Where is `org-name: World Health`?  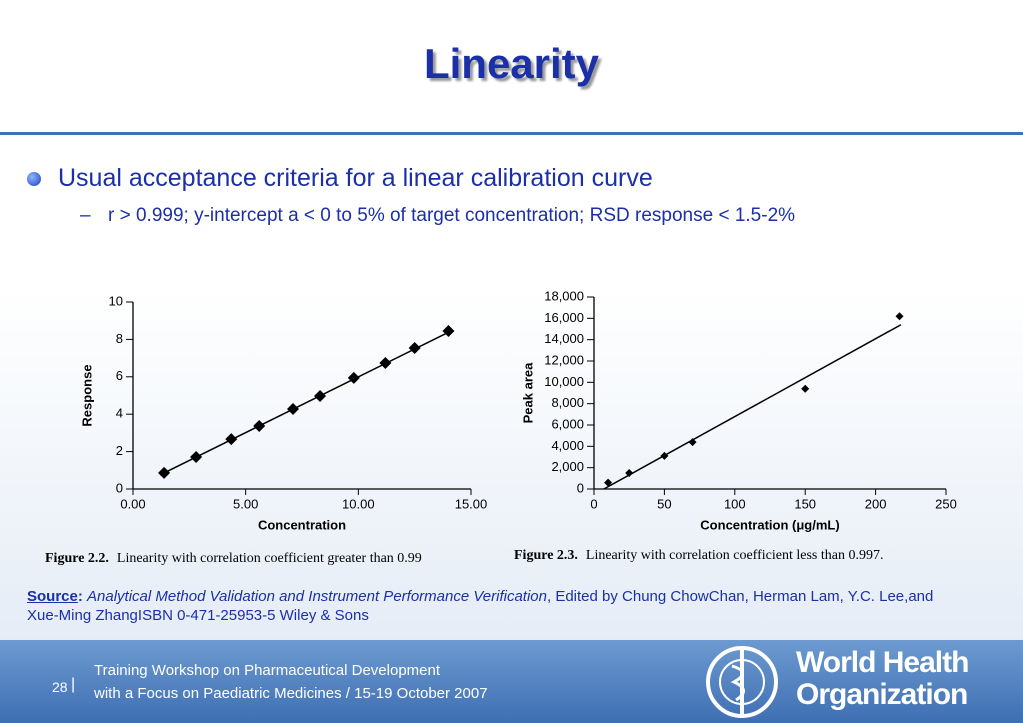 org-name: World Health is located at coordinates (882, 662).